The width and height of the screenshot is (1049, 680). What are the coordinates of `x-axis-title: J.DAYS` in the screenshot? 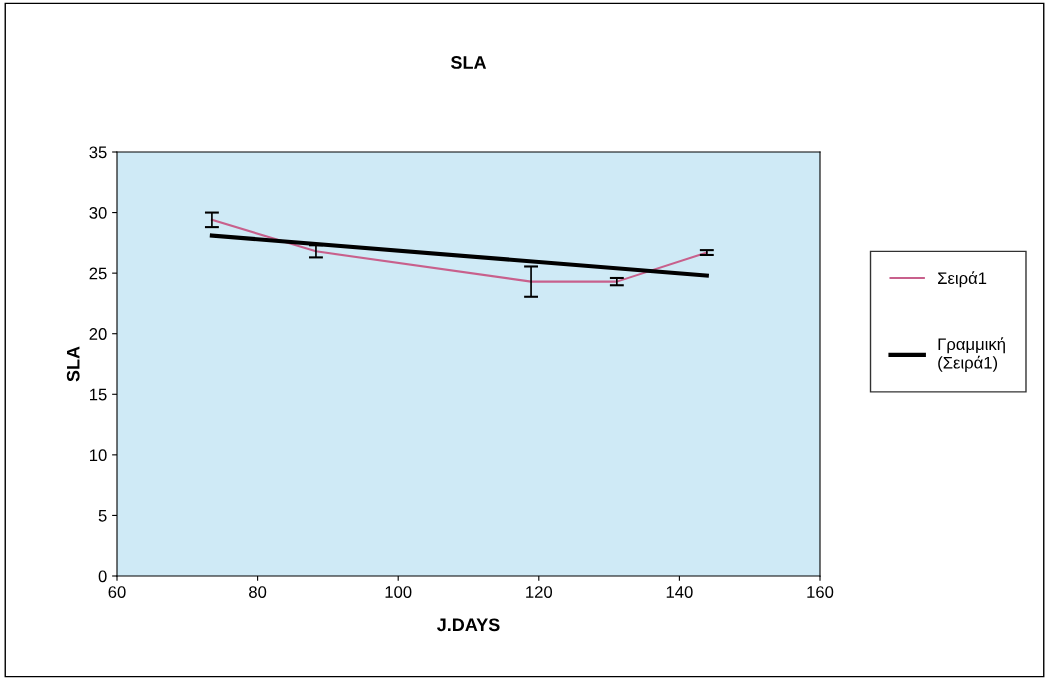 It's located at (468, 625).